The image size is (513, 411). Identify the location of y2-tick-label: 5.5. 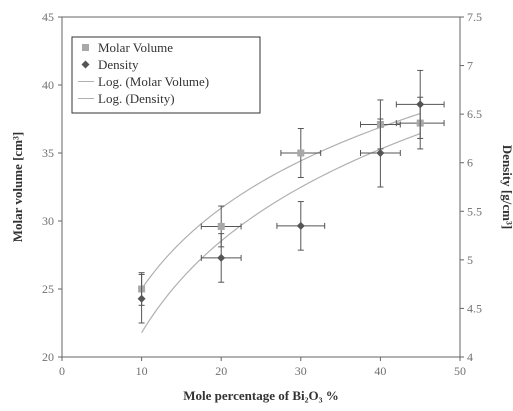
(474, 211).